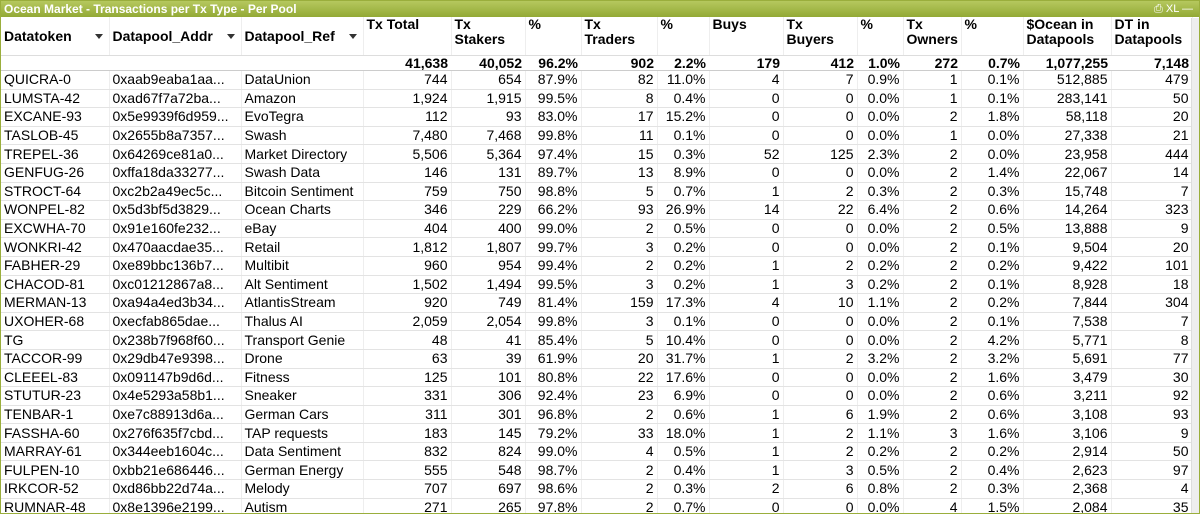 The width and height of the screenshot is (1200, 514). Describe the element at coordinates (683, 452) in the screenshot. I see `cell: 0.5%` at that location.